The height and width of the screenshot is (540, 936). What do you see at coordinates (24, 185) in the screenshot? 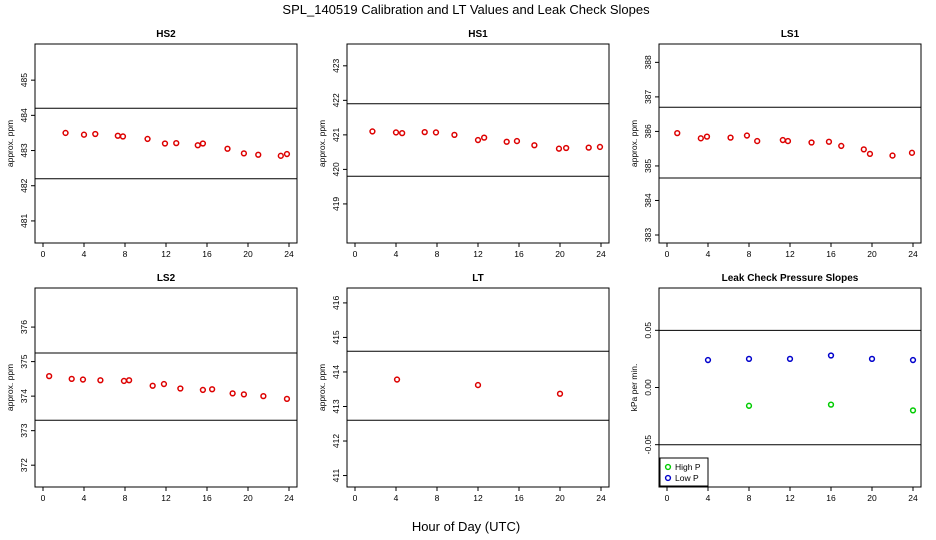
I see `y-tick-label: 482` at bounding box center [24, 185].